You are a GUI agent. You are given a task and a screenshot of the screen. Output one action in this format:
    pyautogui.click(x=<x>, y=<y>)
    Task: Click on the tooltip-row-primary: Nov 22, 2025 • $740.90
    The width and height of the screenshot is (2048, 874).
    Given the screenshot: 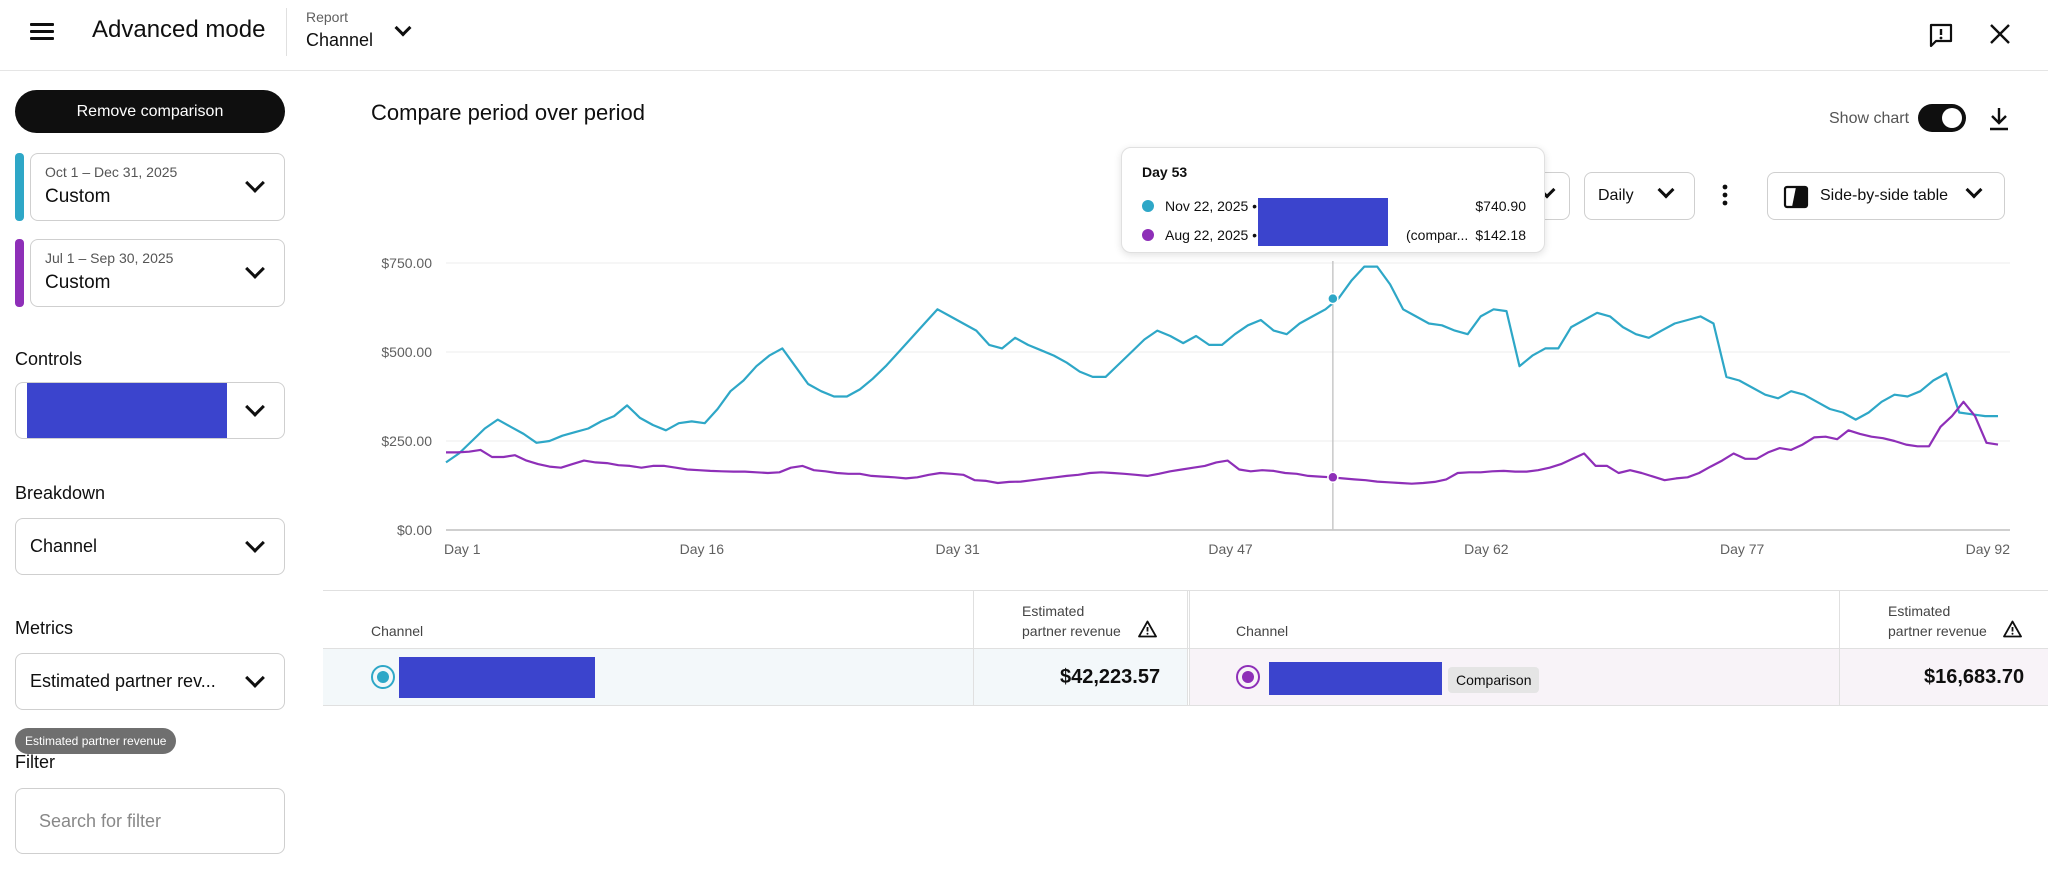 What is the action you would take?
    pyautogui.click(x=1334, y=206)
    